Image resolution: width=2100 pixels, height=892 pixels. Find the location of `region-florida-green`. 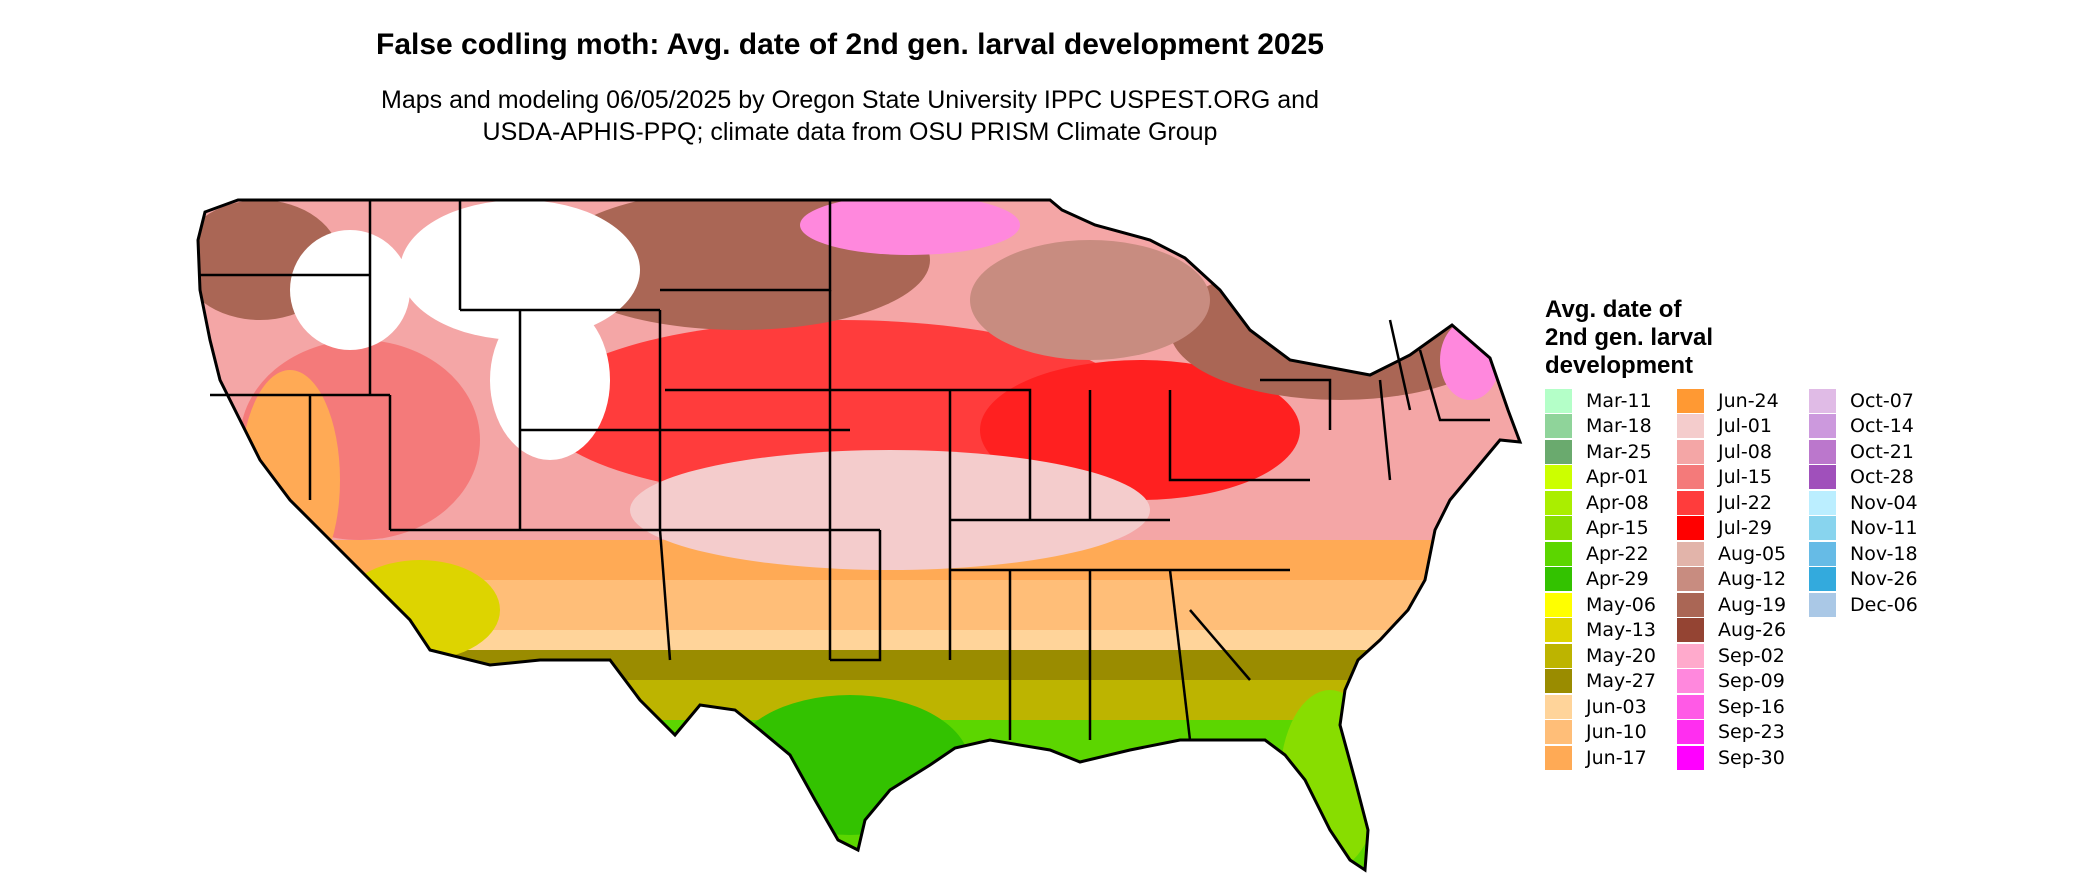

region-florida-green is located at coordinates (1330, 780).